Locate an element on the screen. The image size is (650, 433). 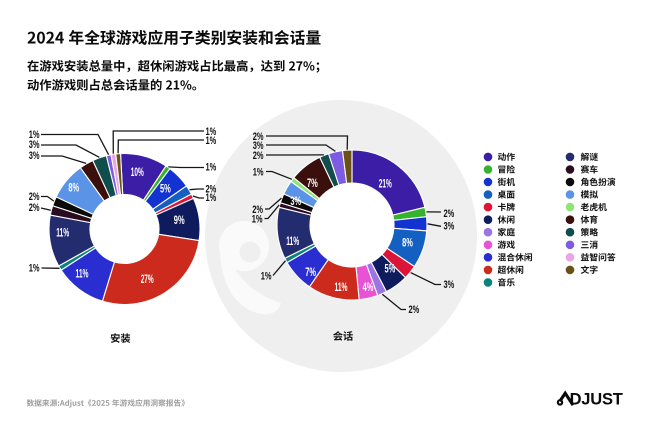
svg-text: 27% is located at coordinates (147, 279).